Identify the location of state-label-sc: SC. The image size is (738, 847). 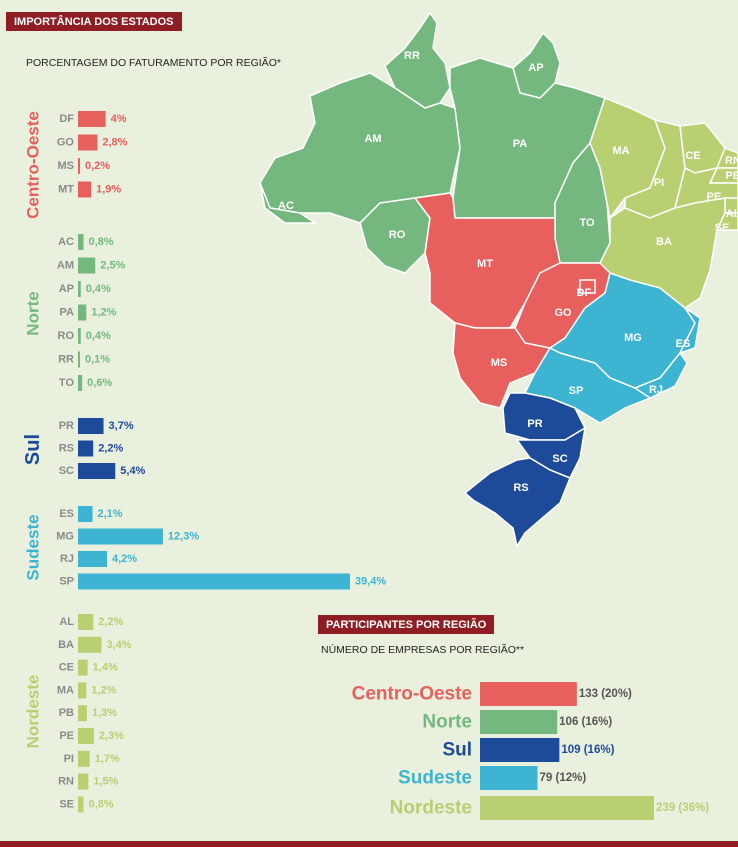
(559, 459).